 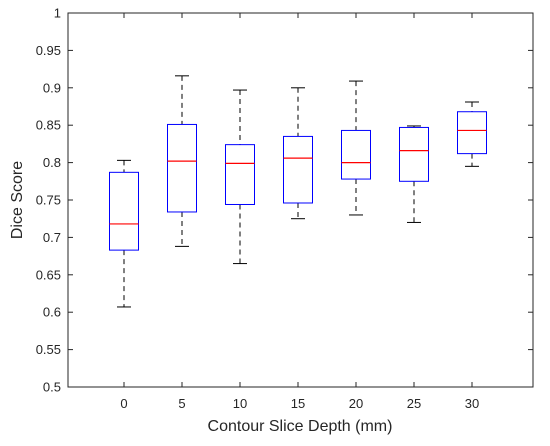 I want to click on y-axis-label: Dice Score, so click(x=17, y=200).